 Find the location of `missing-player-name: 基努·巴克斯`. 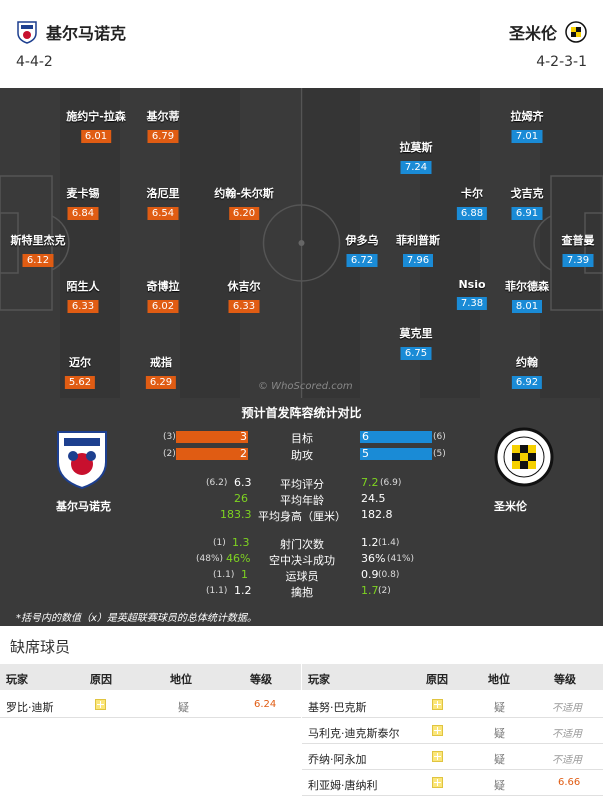

missing-player-name: 基努·巴克斯 is located at coordinates (337, 707).